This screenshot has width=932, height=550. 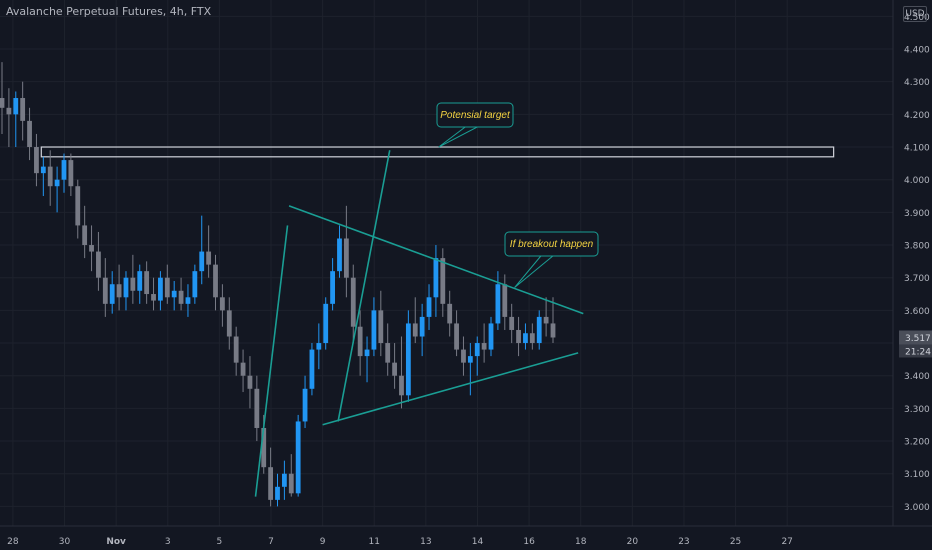 I want to click on countdown-box, so click(x=915, y=351).